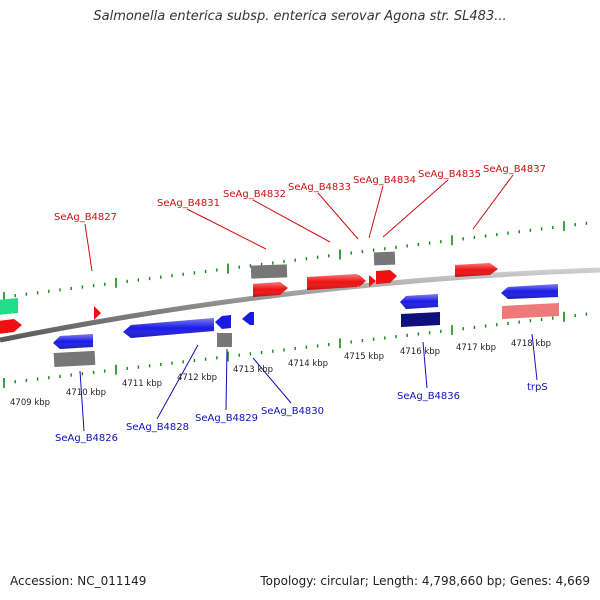 The width and height of the screenshot is (600, 600). I want to click on reverse-gene-label: SeAg_B4829, so click(226, 418).